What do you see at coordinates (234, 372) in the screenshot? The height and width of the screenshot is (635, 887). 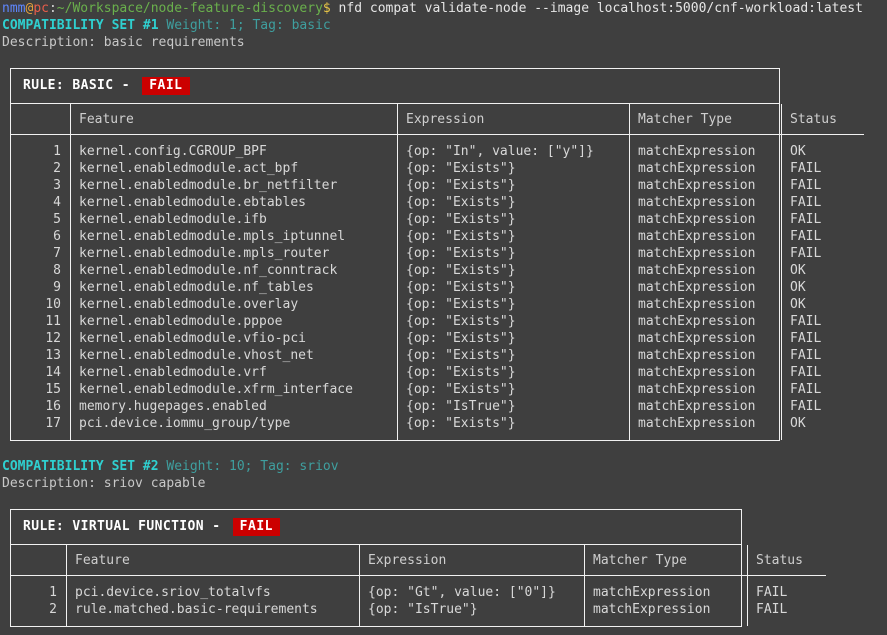 I see `row-feature: kernel.enabledmodule.vrf` at bounding box center [234, 372].